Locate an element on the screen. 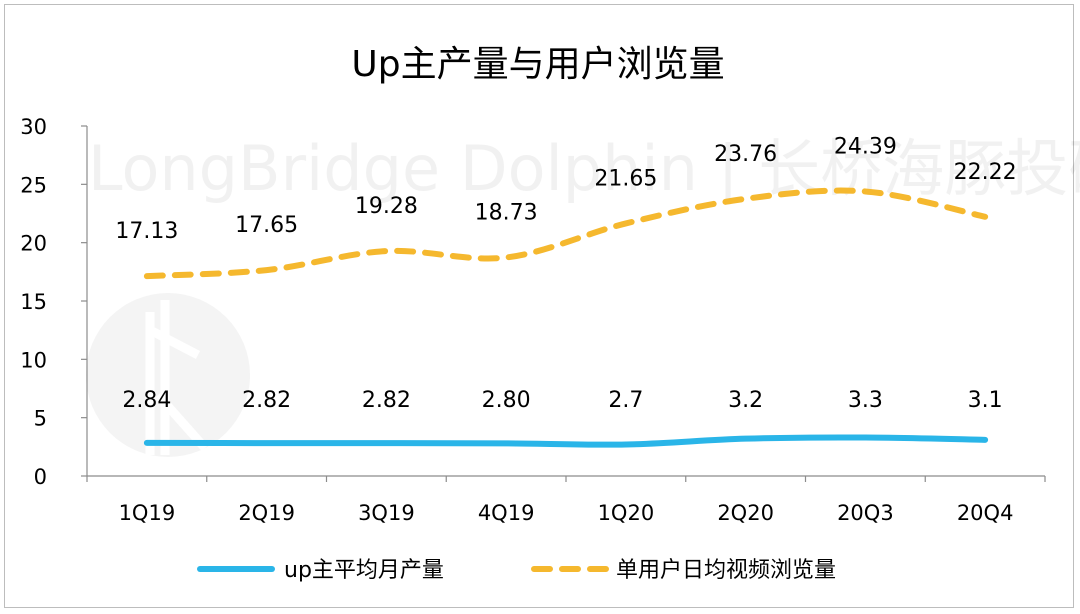 This screenshot has width=1080, height=614. x-axis-ticks: 1Q19 2Q19 3Q19 4Q19 1Q20 2Q20 20Q3 20Q4 is located at coordinates (566, 500).